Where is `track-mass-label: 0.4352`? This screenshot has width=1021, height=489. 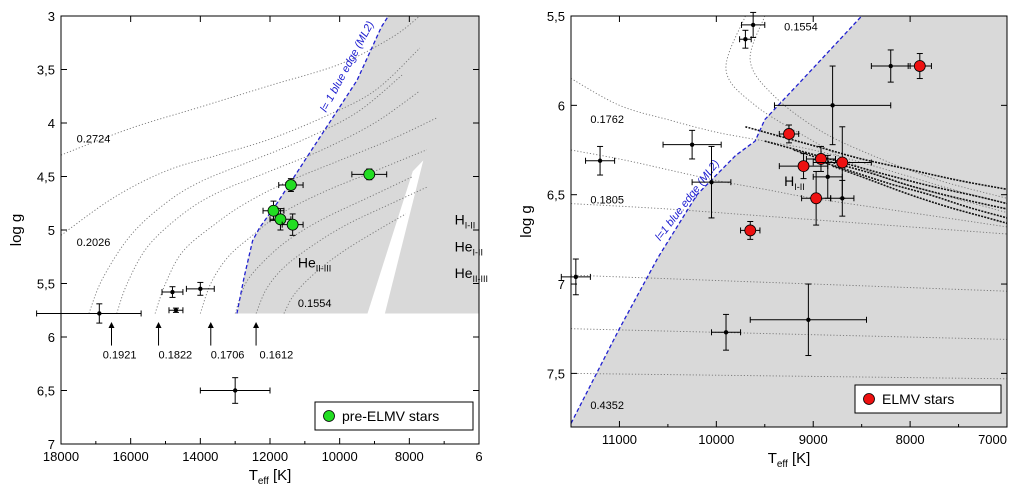 track-mass-label: 0.4352 is located at coordinates (607, 406).